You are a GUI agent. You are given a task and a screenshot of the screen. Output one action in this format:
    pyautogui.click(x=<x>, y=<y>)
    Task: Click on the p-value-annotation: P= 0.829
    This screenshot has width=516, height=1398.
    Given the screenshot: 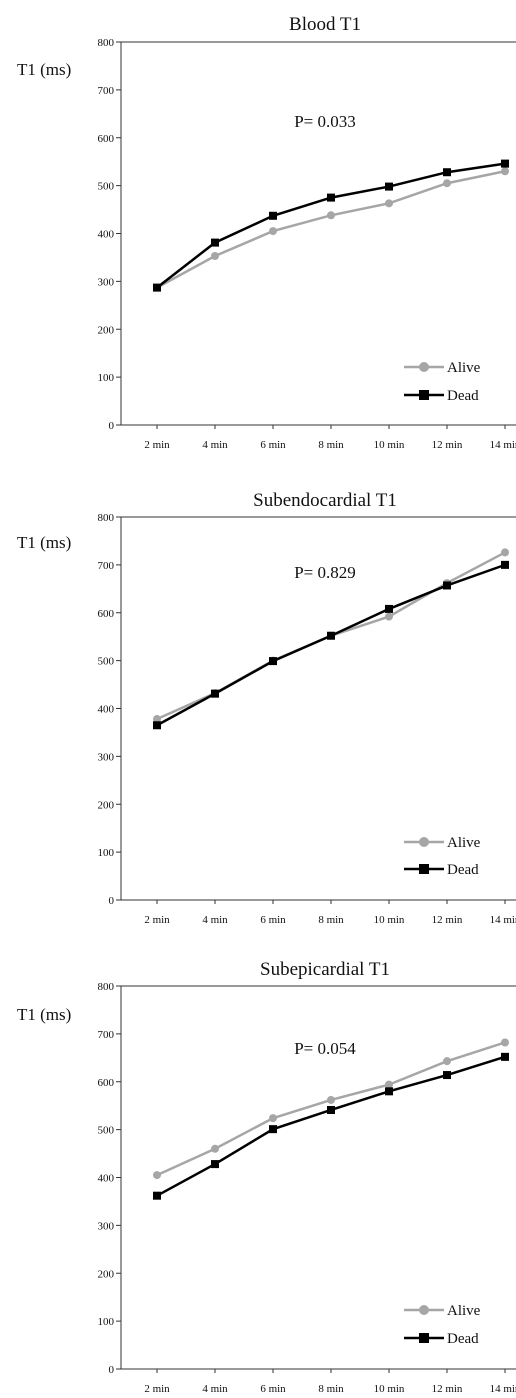 What is the action you would take?
    pyautogui.click(x=325, y=572)
    